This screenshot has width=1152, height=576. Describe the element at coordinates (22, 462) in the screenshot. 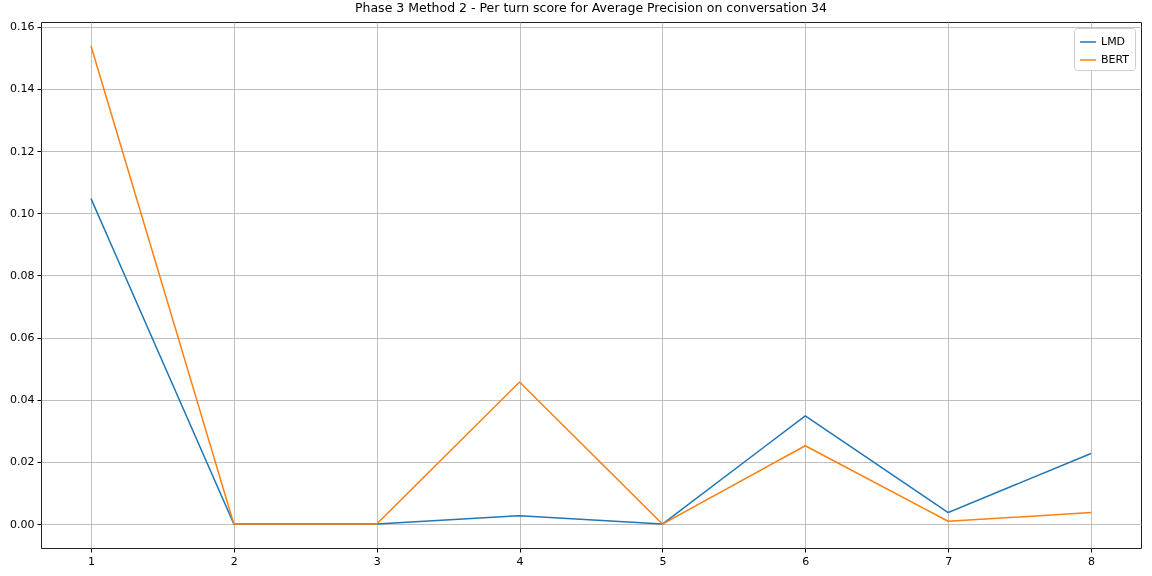

I see `y-tick-label: 0.02` at that location.